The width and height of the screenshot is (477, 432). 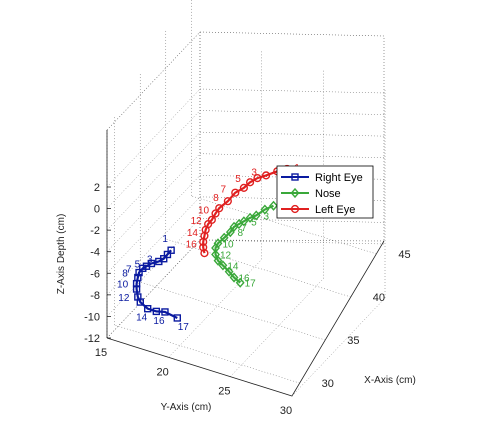 I want to click on series-group, so click(x=212, y=243).